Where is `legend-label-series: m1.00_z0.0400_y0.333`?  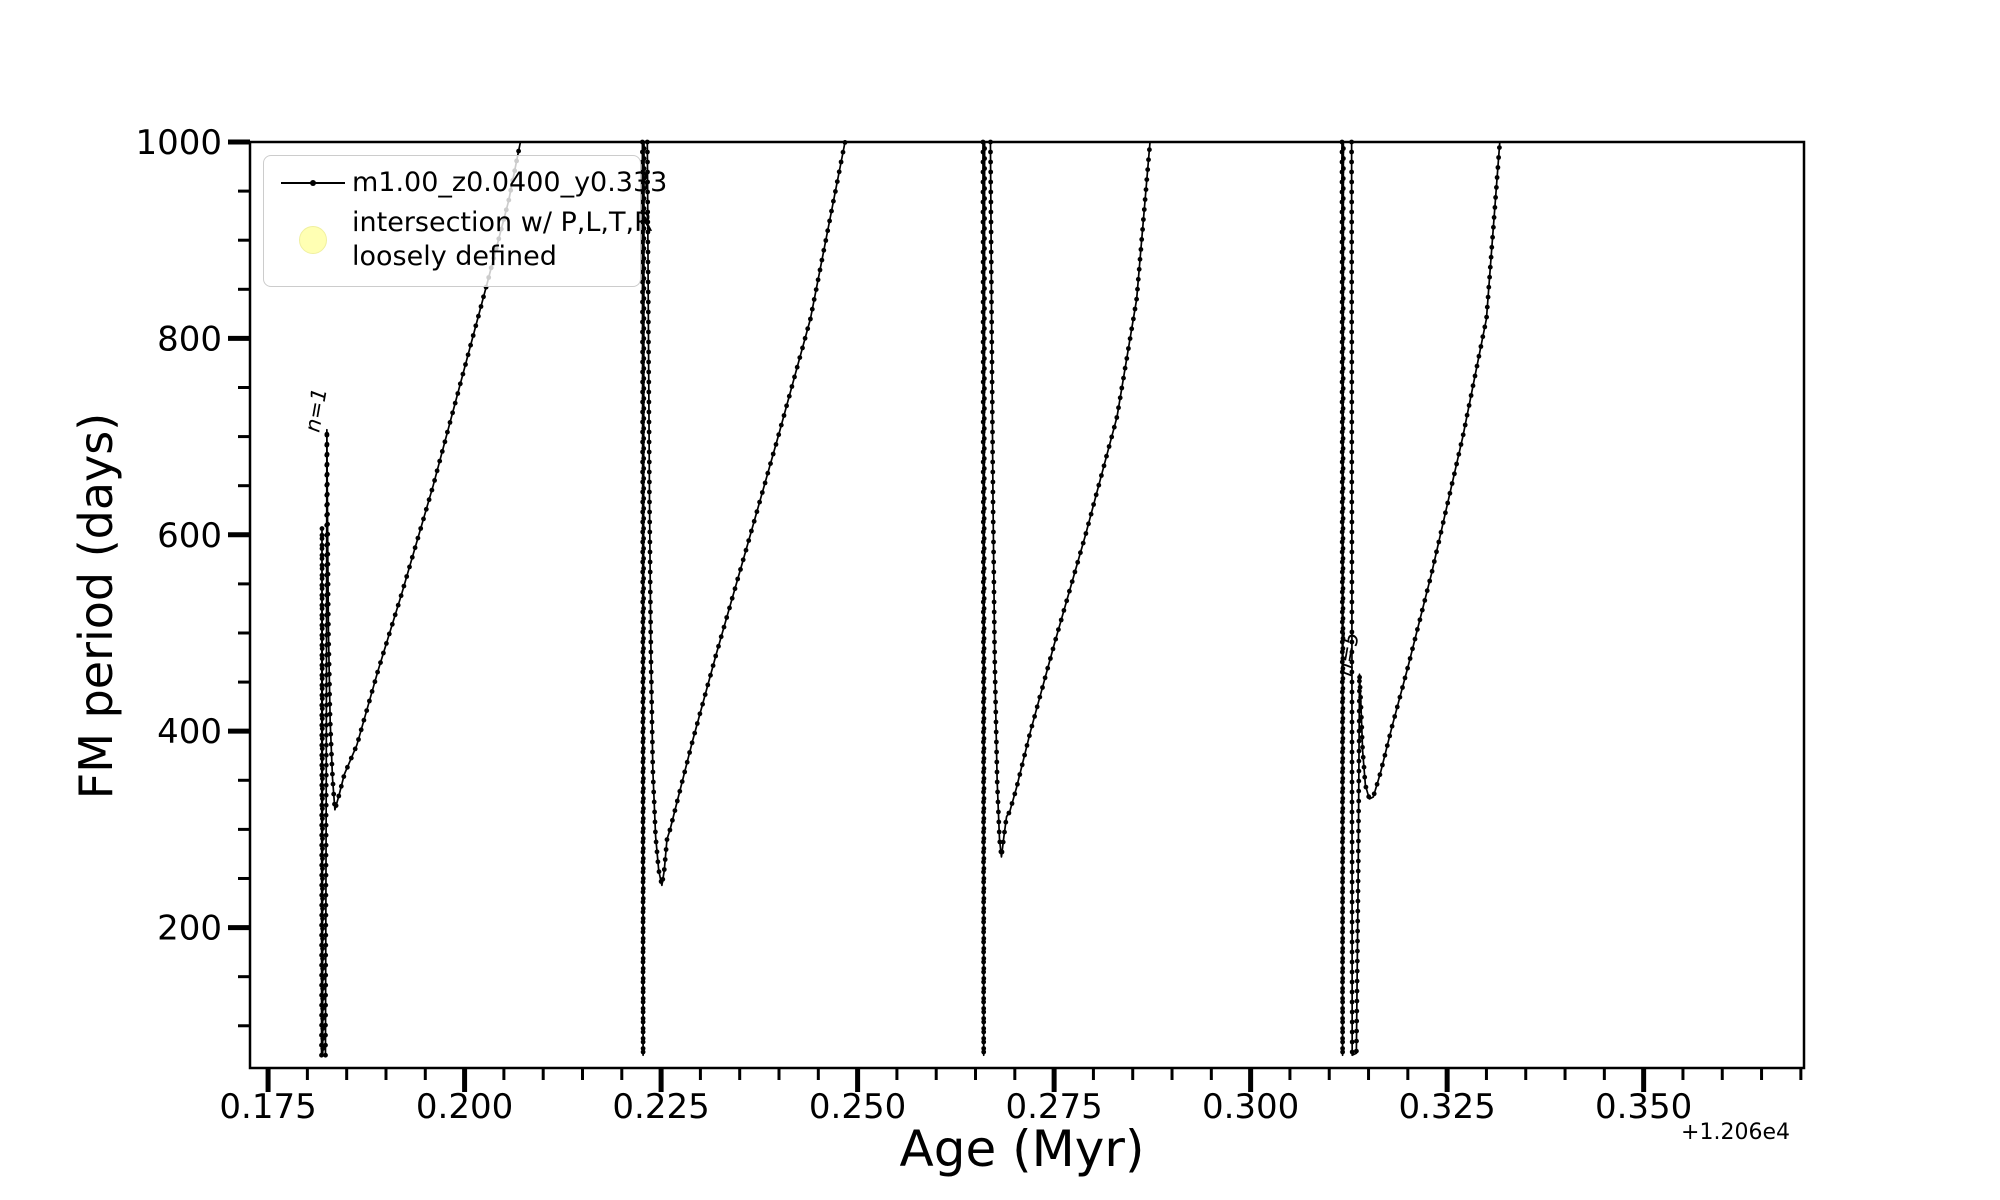 legend-label-series: m1.00_z0.0400_y0.333 is located at coordinates (510, 182).